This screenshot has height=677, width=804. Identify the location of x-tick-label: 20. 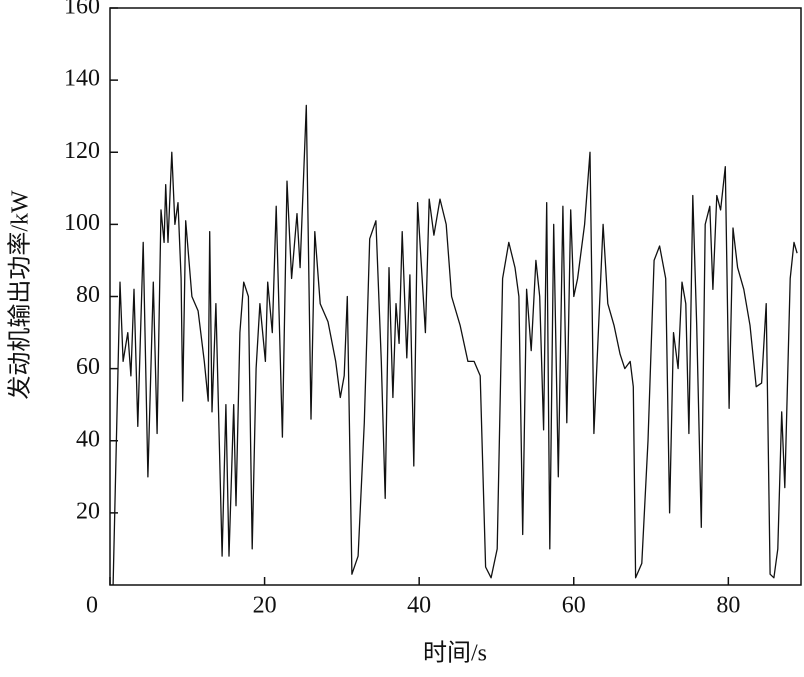
(265, 606).